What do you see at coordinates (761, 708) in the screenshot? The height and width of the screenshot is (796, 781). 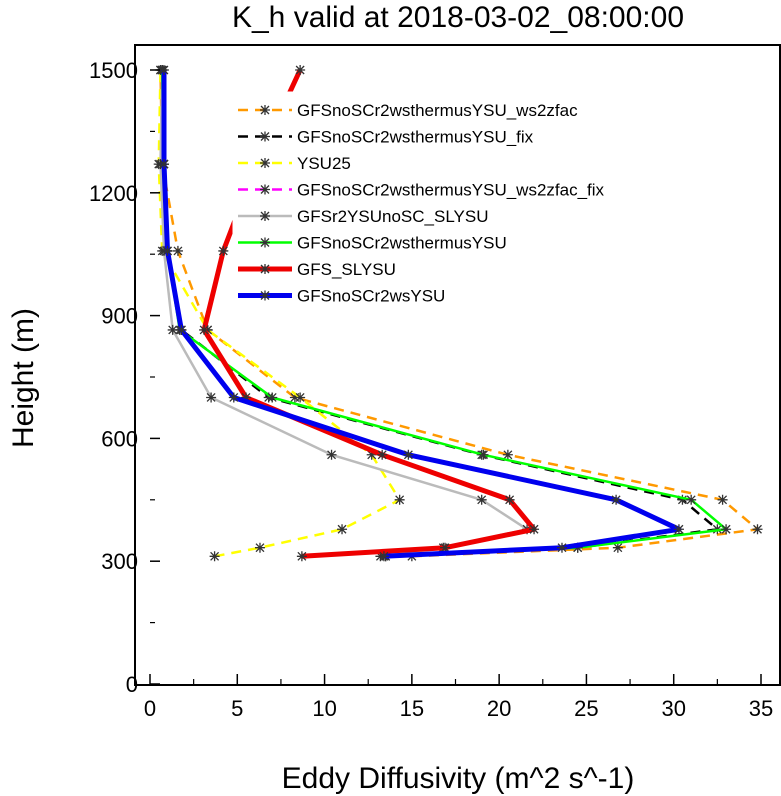 I see `x-tick-label: 35` at bounding box center [761, 708].